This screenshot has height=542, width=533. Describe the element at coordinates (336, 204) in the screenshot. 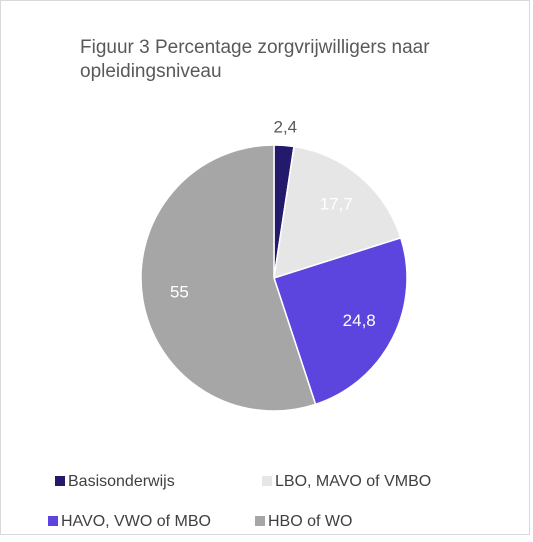

I see `data-label: 17,7` at that location.